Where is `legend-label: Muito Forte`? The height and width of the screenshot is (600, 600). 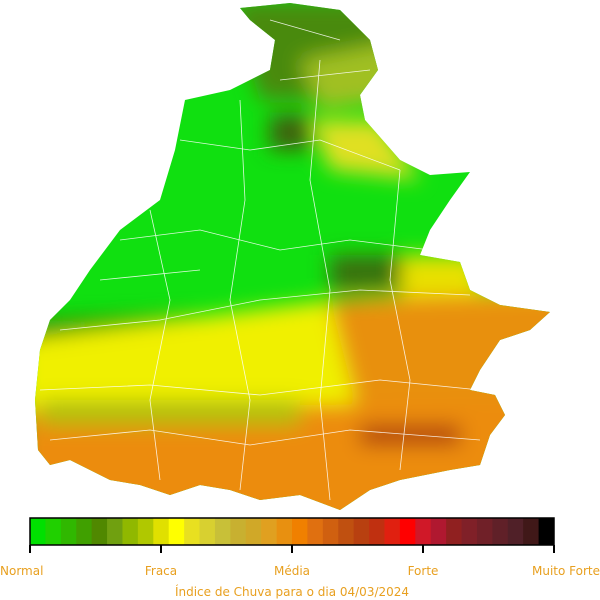
legend-label: Muito Forte is located at coordinates (566, 571).